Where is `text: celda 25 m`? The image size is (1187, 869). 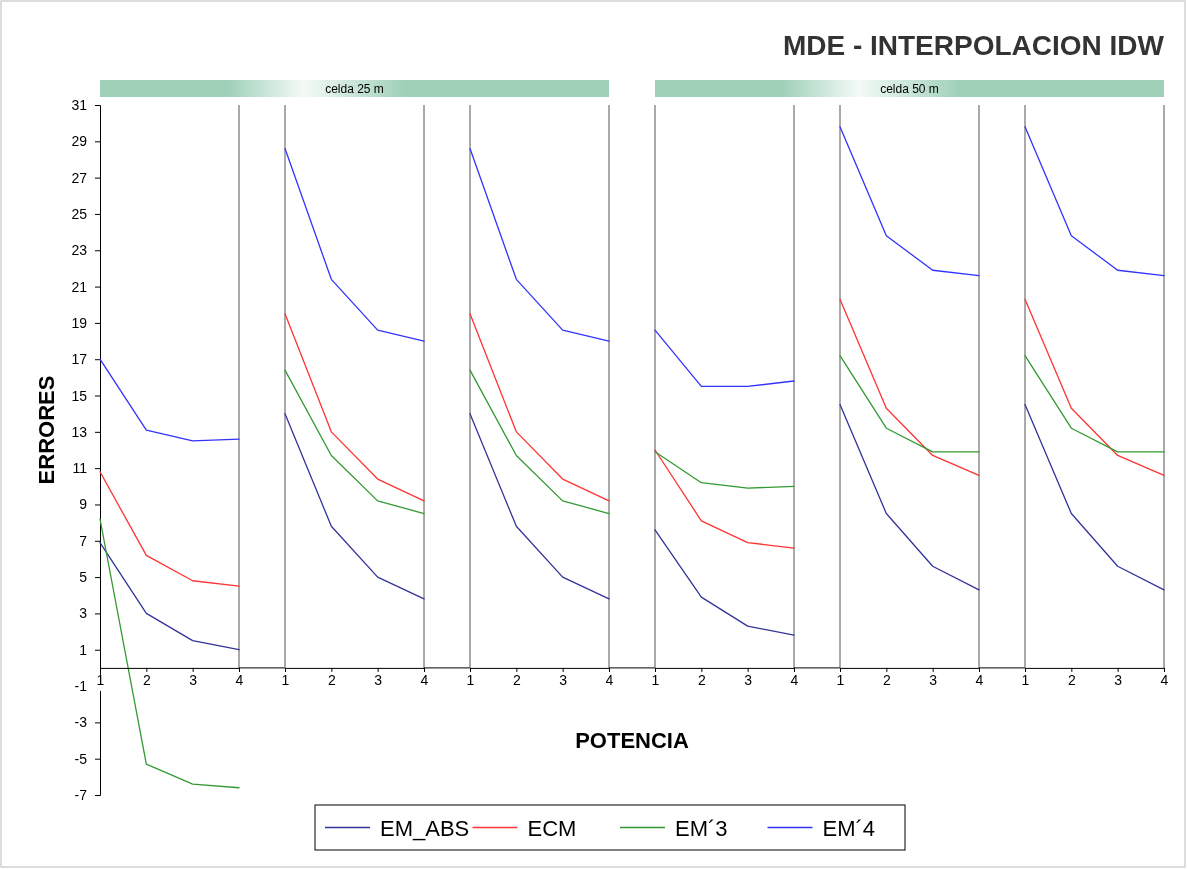
text: celda 25 m is located at coordinates (354, 89).